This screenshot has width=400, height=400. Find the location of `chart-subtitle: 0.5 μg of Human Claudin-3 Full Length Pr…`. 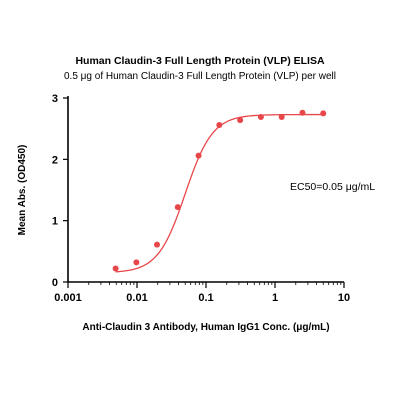

chart-subtitle: 0.5 μg of Human Claudin-3 Full Length Pr… is located at coordinates (200, 76).